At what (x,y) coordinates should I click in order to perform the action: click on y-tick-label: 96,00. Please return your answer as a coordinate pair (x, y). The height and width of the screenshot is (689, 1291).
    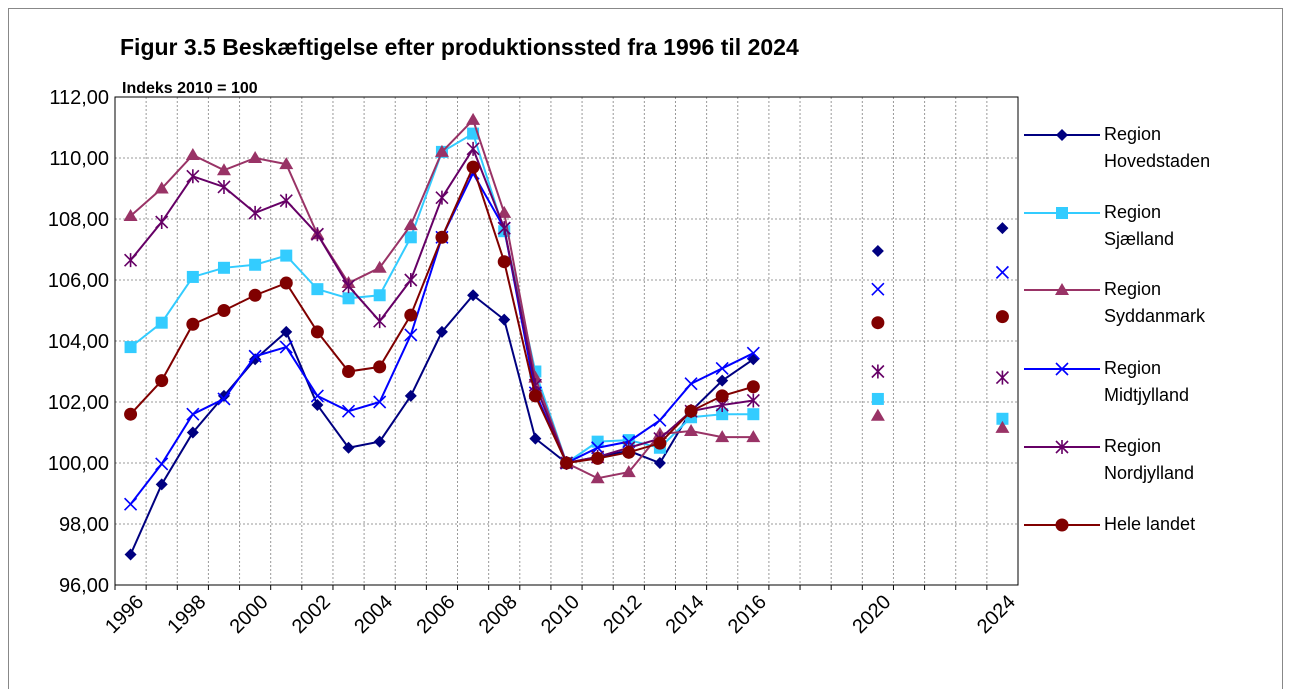
    Looking at the image, I should click on (84, 586).